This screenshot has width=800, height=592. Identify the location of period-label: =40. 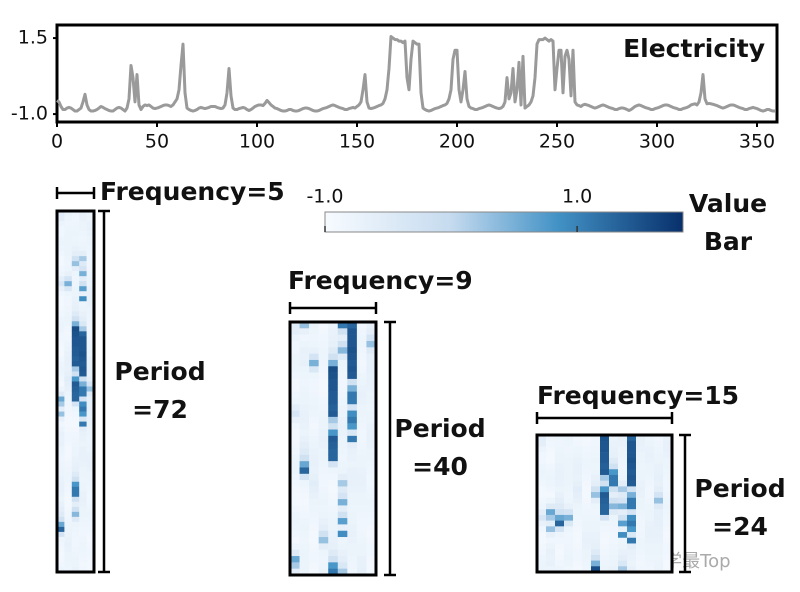
(440, 466).